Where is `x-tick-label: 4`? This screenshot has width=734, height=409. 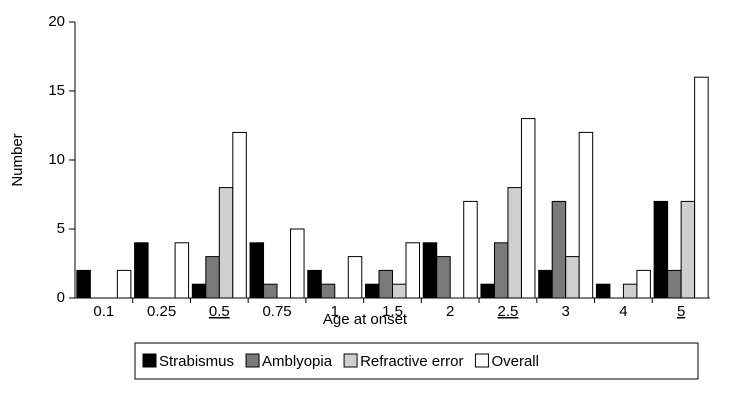 x-tick-label: 4 is located at coordinates (623, 311).